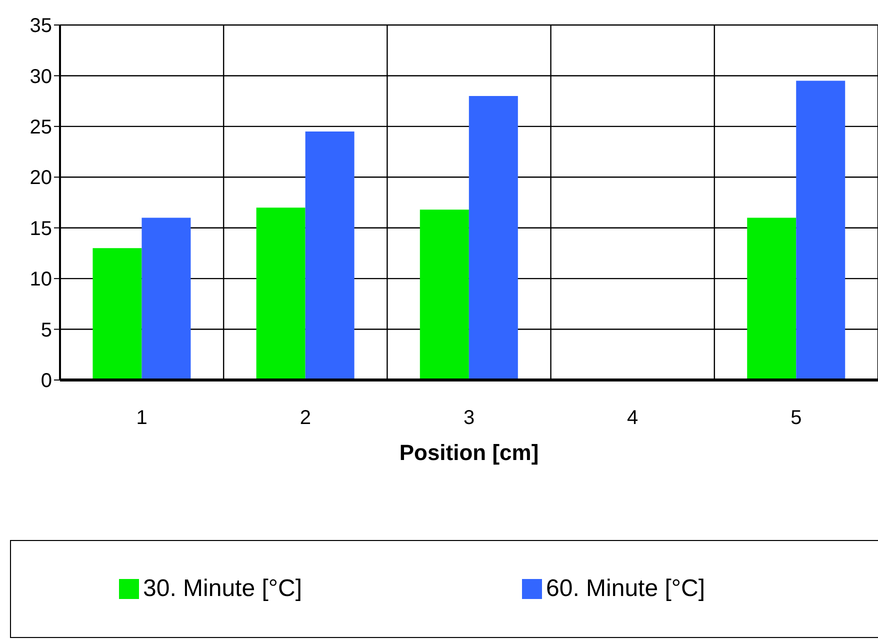 This screenshot has width=878, height=639. What do you see at coordinates (222, 589) in the screenshot?
I see `legend-label: 30. Minute [°C]` at bounding box center [222, 589].